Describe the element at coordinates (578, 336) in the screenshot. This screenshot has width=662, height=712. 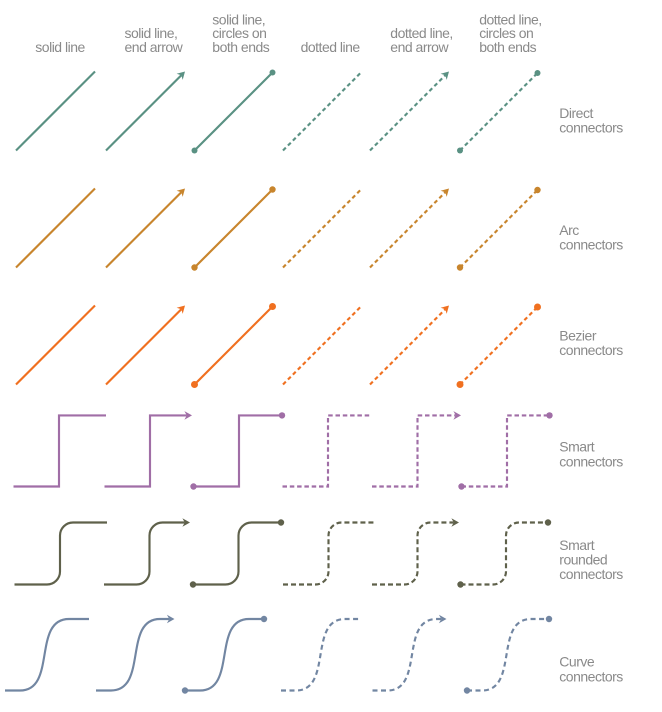
I see `svg-text: Bezier` at that location.